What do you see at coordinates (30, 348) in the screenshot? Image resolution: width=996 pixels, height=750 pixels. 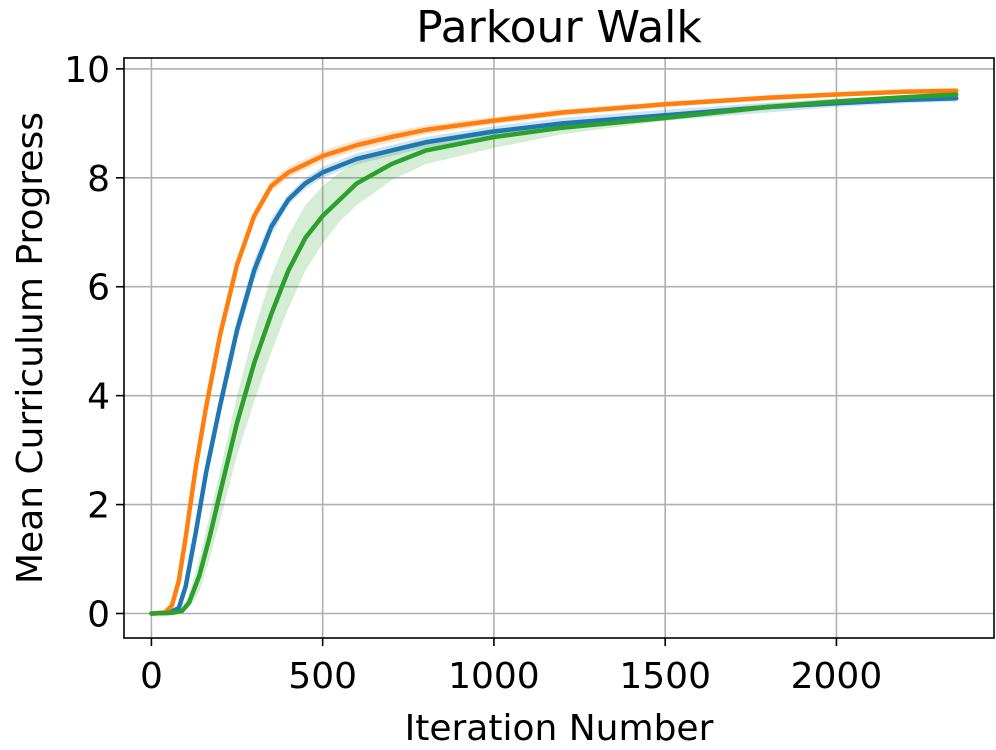 I see `y-axis-label: Mean Curriculum Progress` at bounding box center [30, 348].